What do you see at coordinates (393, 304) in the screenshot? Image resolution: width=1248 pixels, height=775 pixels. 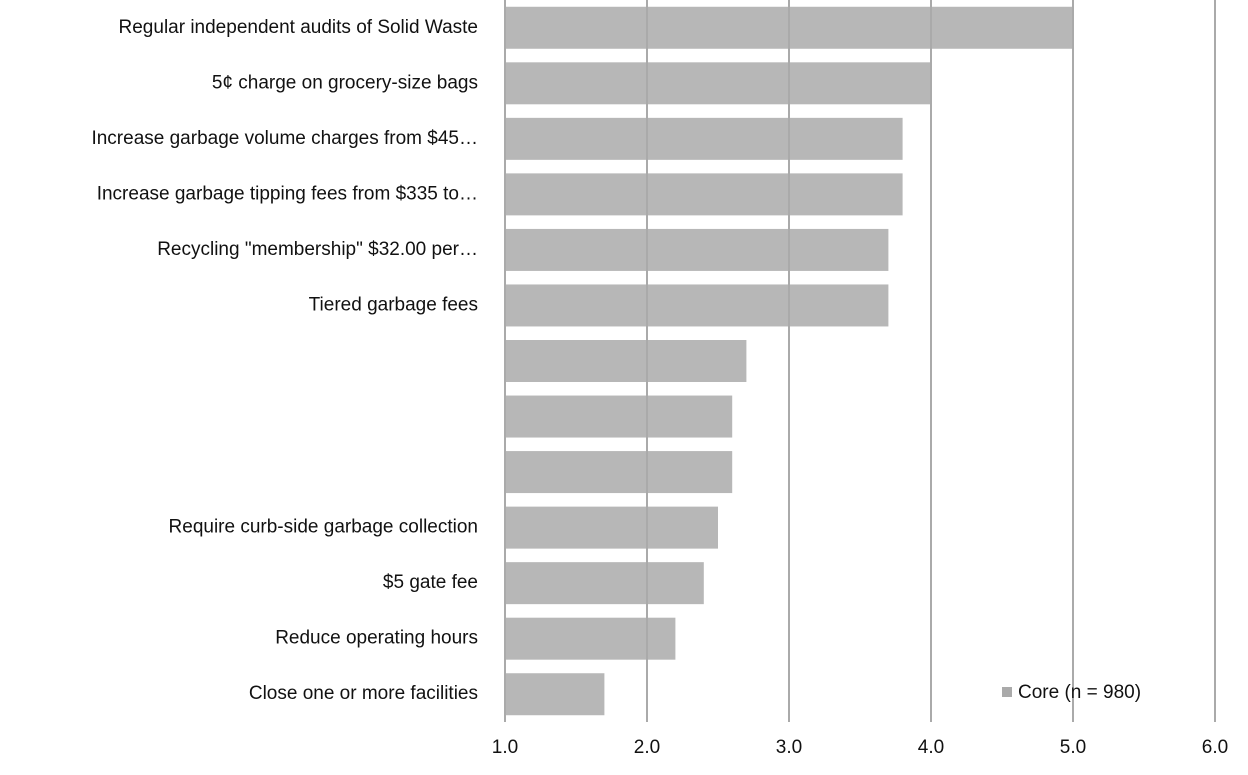 I see `y-tick-label: Tiered garbage fees` at bounding box center [393, 304].